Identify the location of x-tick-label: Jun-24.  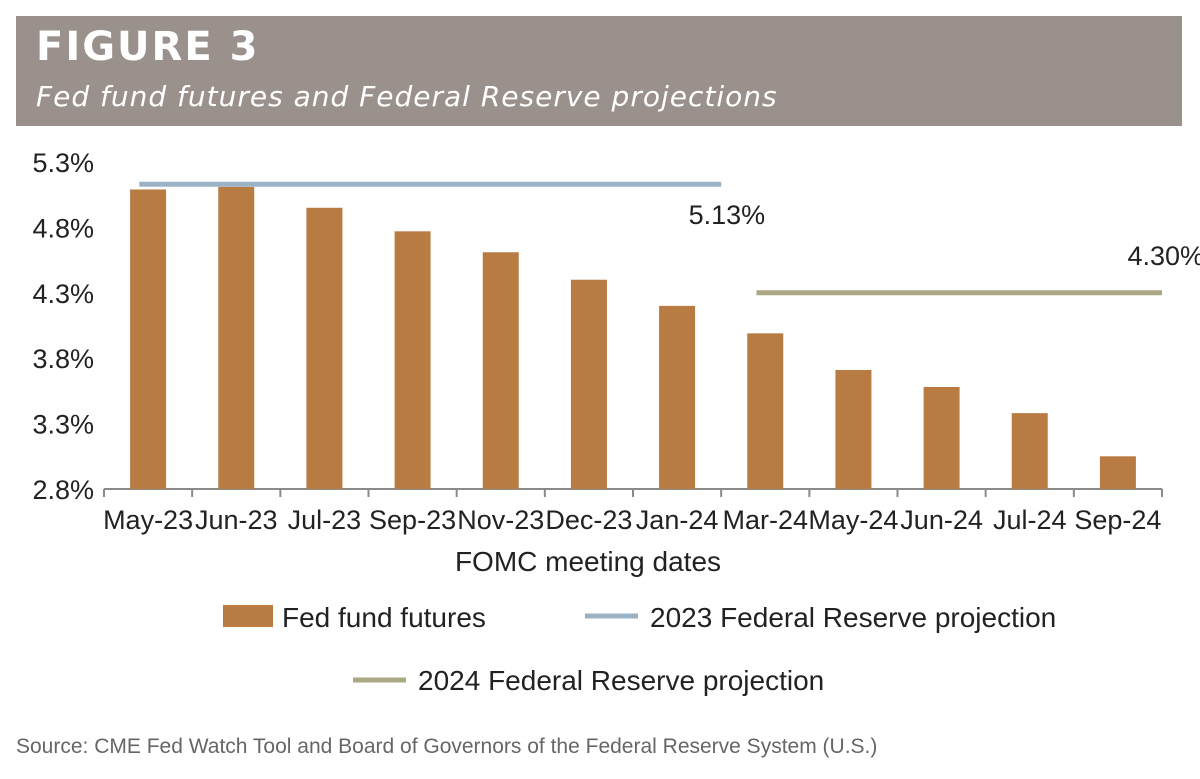
(941, 520).